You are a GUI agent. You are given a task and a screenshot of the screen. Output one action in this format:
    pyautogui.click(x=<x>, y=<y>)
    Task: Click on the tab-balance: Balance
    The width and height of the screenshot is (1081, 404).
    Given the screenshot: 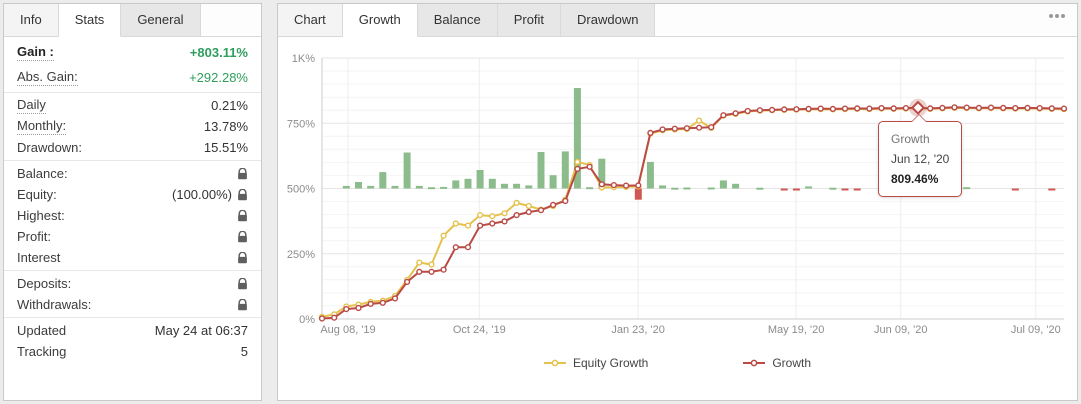 What is the action you would take?
    pyautogui.click(x=457, y=20)
    